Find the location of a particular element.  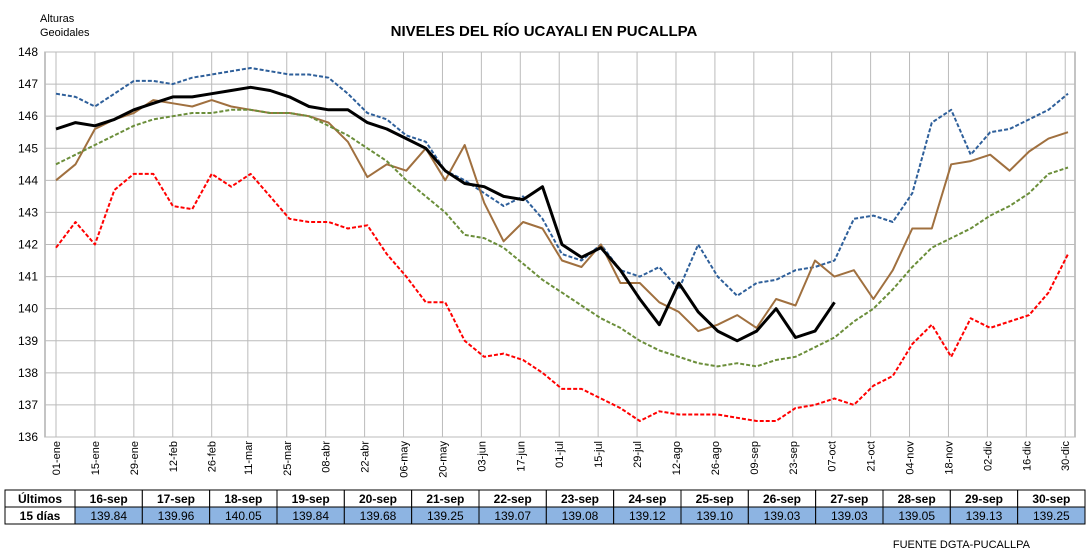

table-value: 139.08 is located at coordinates (580, 516).